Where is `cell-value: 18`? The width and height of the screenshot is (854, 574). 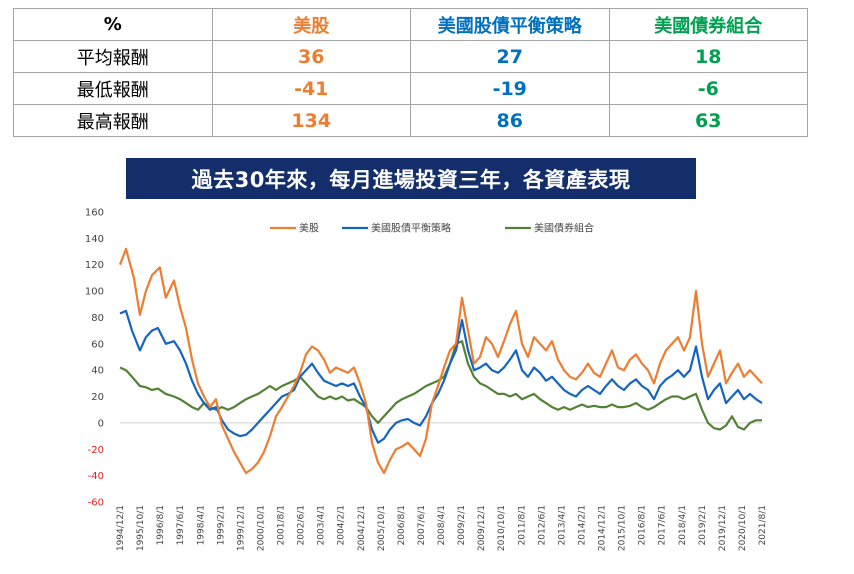
cell-value: 18 is located at coordinates (708, 56).